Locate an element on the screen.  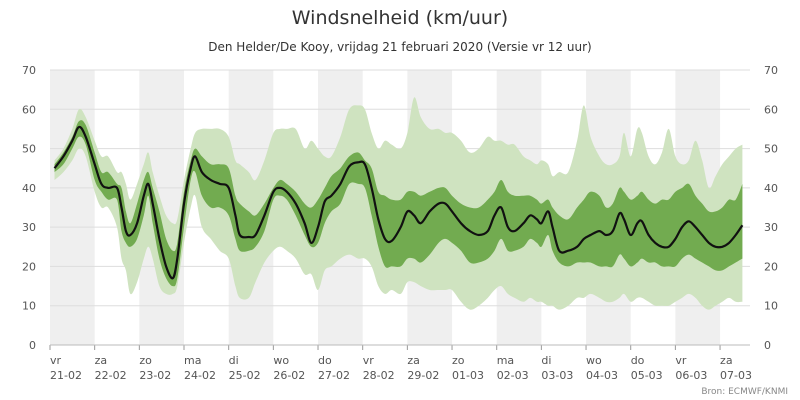
chart-title: Windsnelheid (km/uur) is located at coordinates (400, 18).